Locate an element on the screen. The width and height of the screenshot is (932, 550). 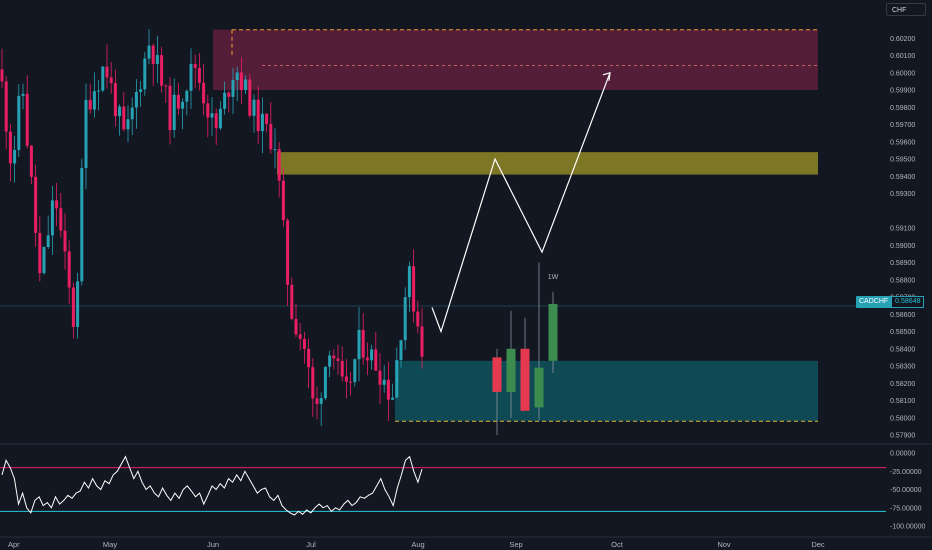
price-axis-tick-12: 0.58900 is located at coordinates (902, 263).